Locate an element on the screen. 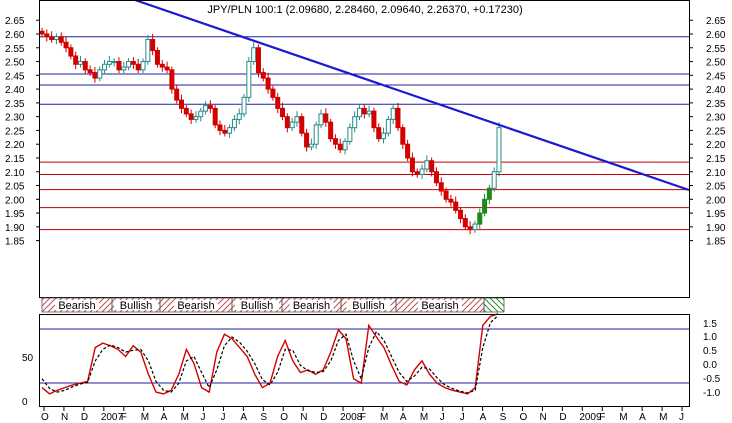 The image size is (732, 423). y-tick-label-left: 2.25 is located at coordinates (15, 131).